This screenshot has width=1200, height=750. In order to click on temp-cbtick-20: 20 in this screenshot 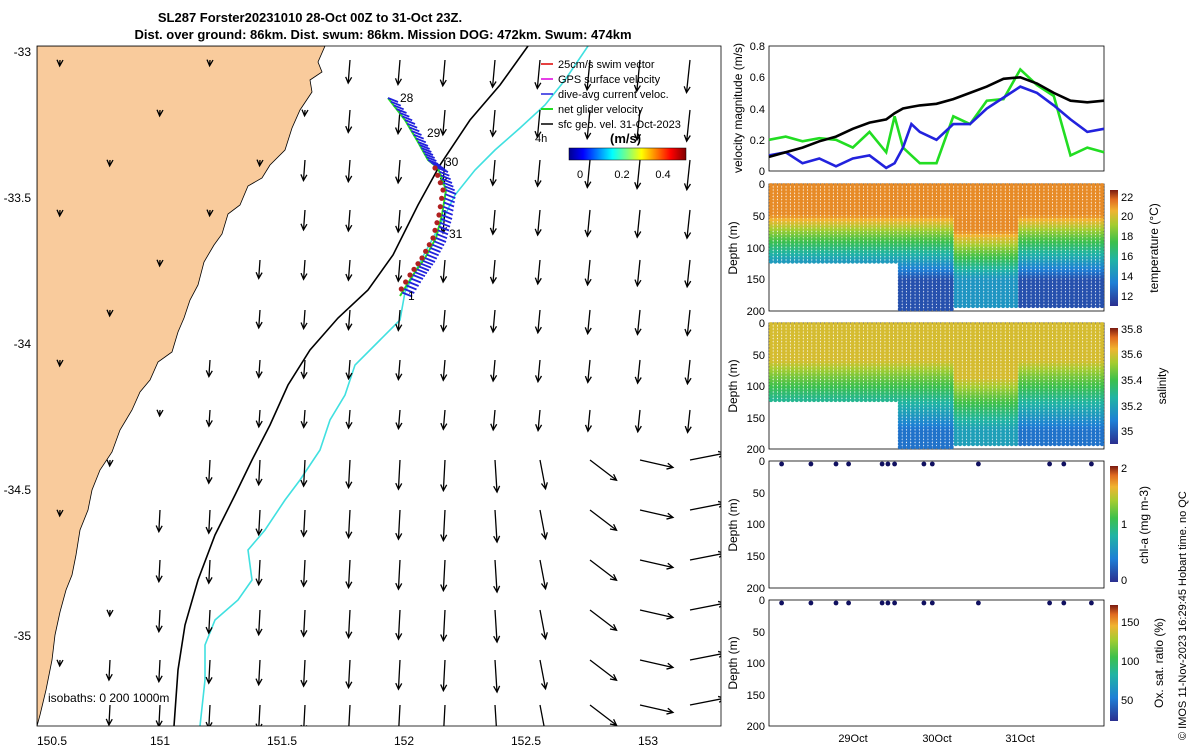, I will do `click(1127, 217)`.